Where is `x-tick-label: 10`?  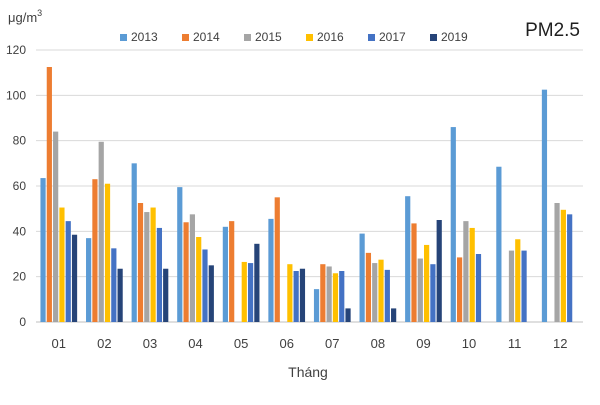 x-tick-label: 10 is located at coordinates (469, 343).